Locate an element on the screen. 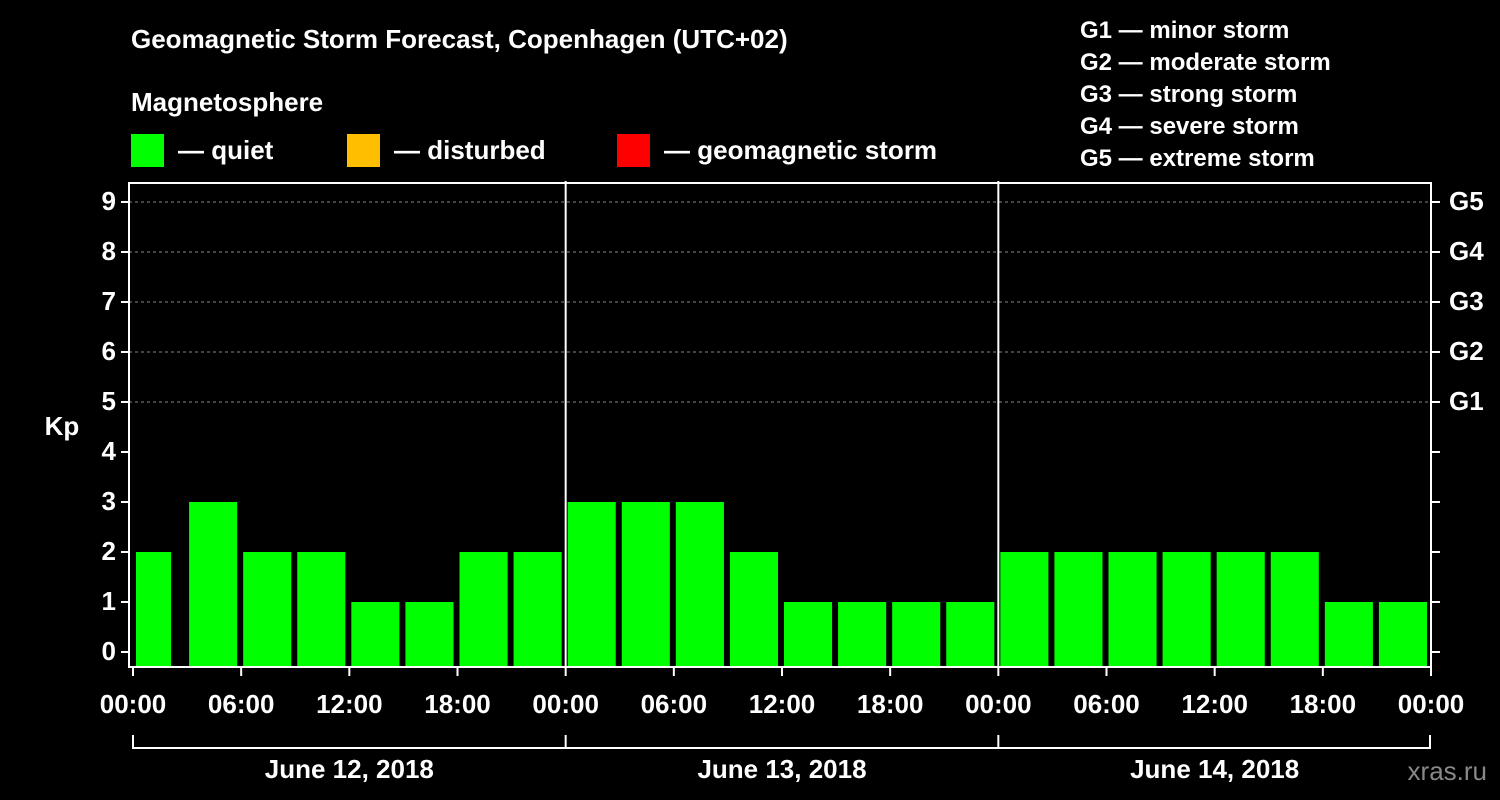 Image resolution: width=1500 pixels, height=800 pixels. y-axis-label: Kp is located at coordinates (62, 426).